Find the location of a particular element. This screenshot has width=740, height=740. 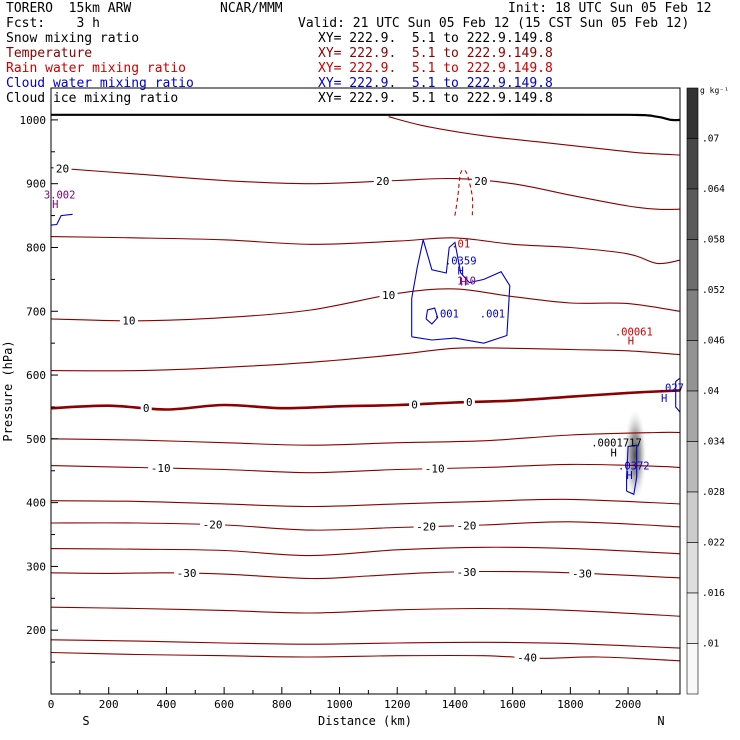

field-name-rain: Rain water mixing ratio is located at coordinates (96, 68).